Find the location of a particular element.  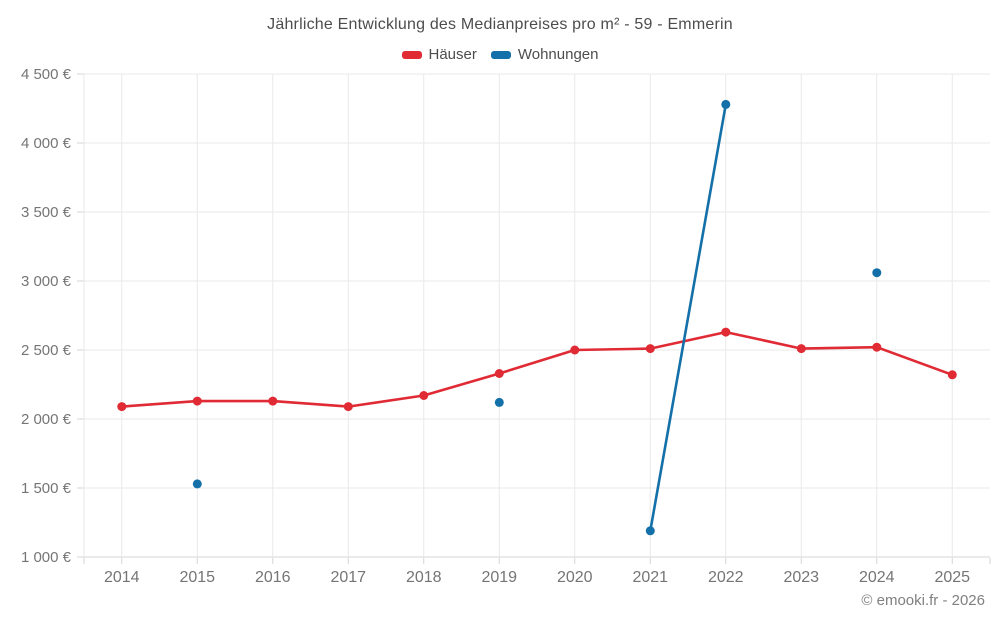

data-point-1-2022 is located at coordinates (726, 104).